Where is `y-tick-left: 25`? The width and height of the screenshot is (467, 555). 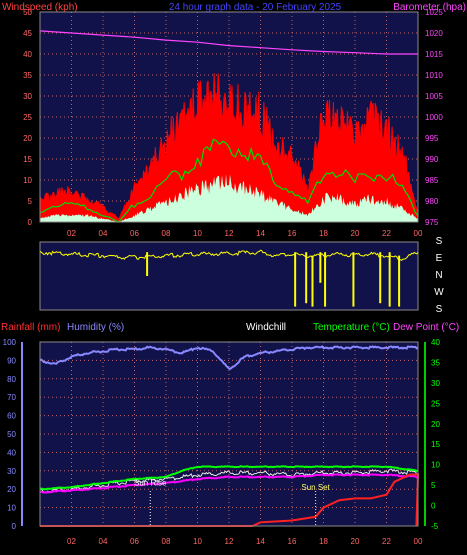 y-tick-left: 25 is located at coordinates (27, 117).